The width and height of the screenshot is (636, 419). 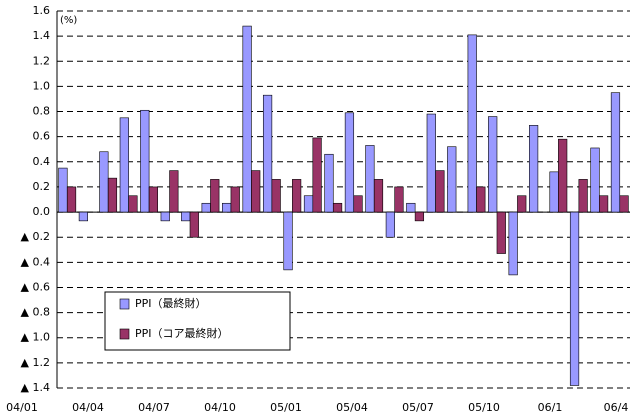 I want to click on x-tick-label: 05/10, so click(x=484, y=407).